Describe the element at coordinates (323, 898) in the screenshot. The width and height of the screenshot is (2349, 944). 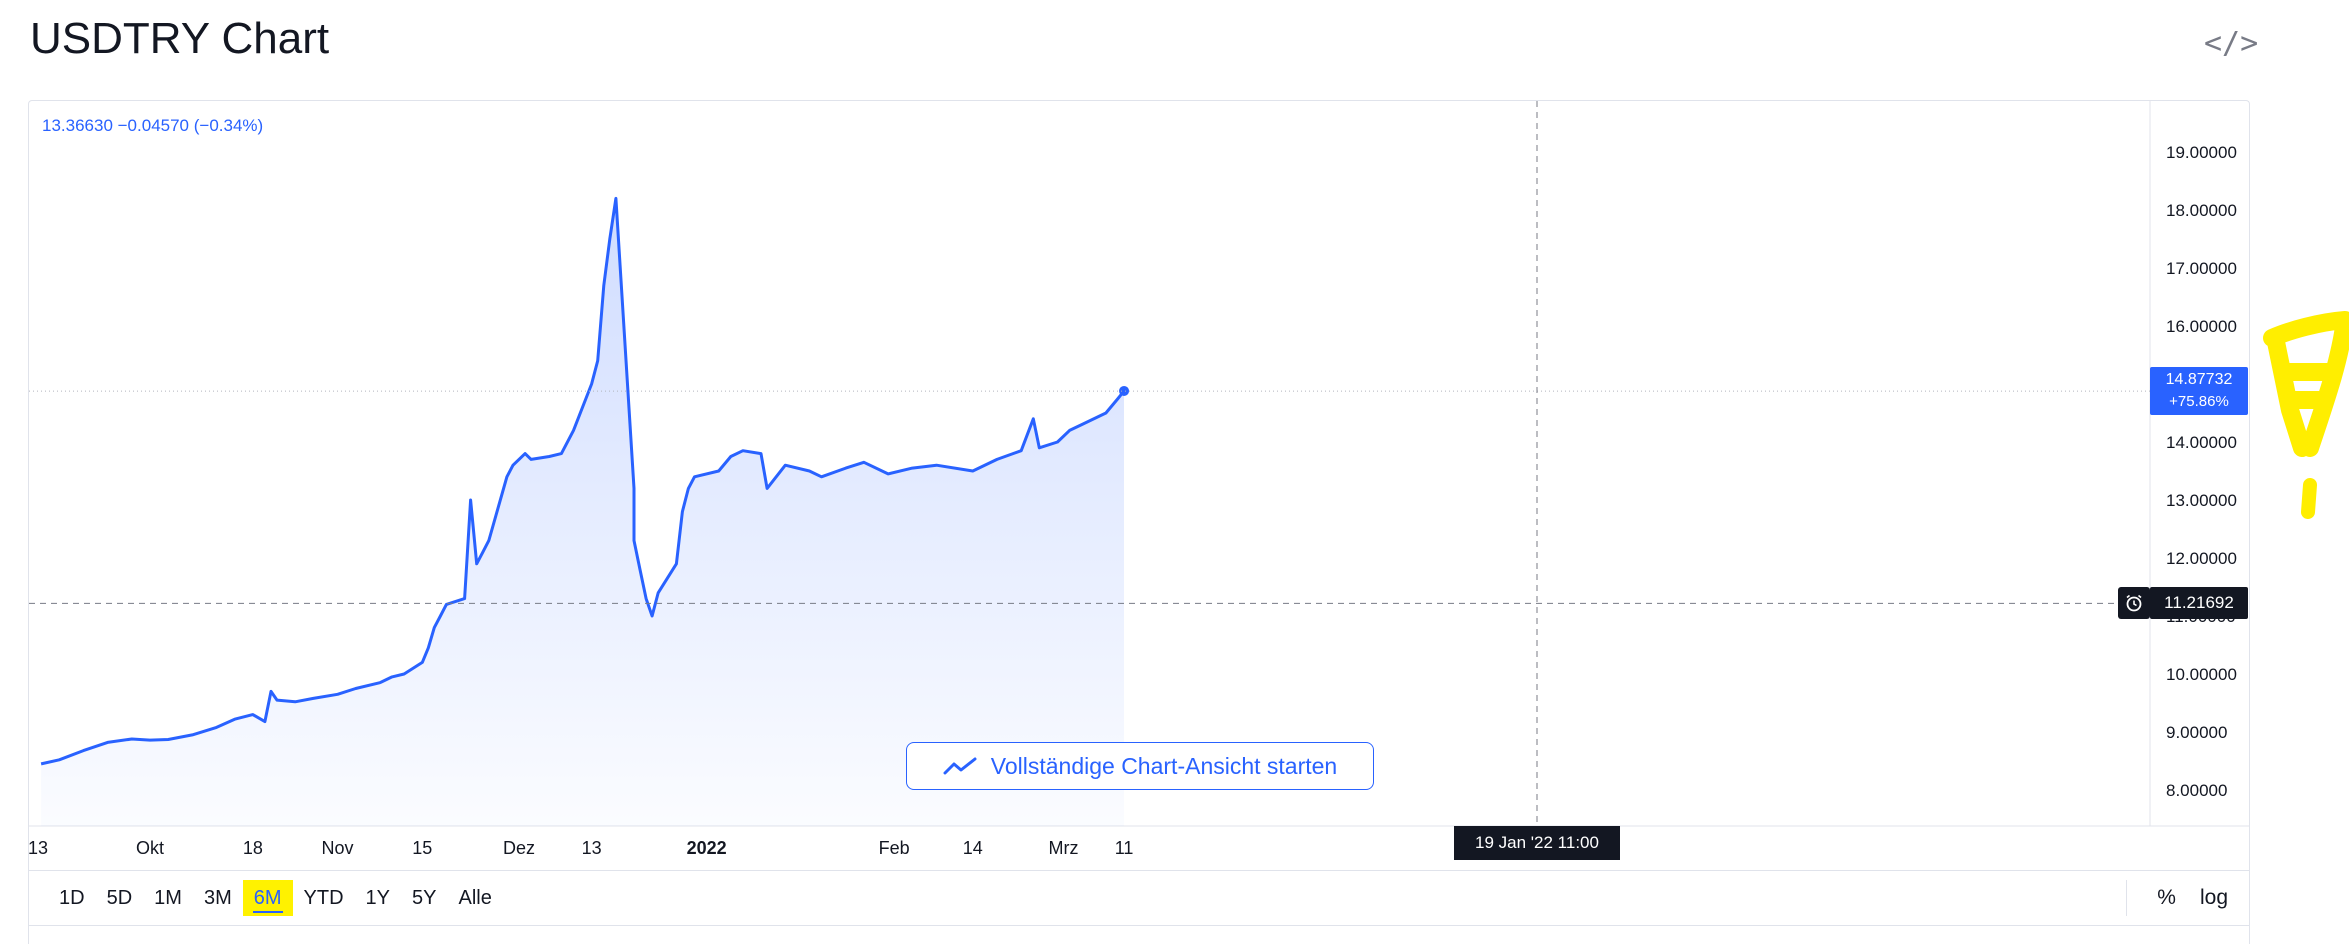
I see `range-button-ytd: YTD` at that location.